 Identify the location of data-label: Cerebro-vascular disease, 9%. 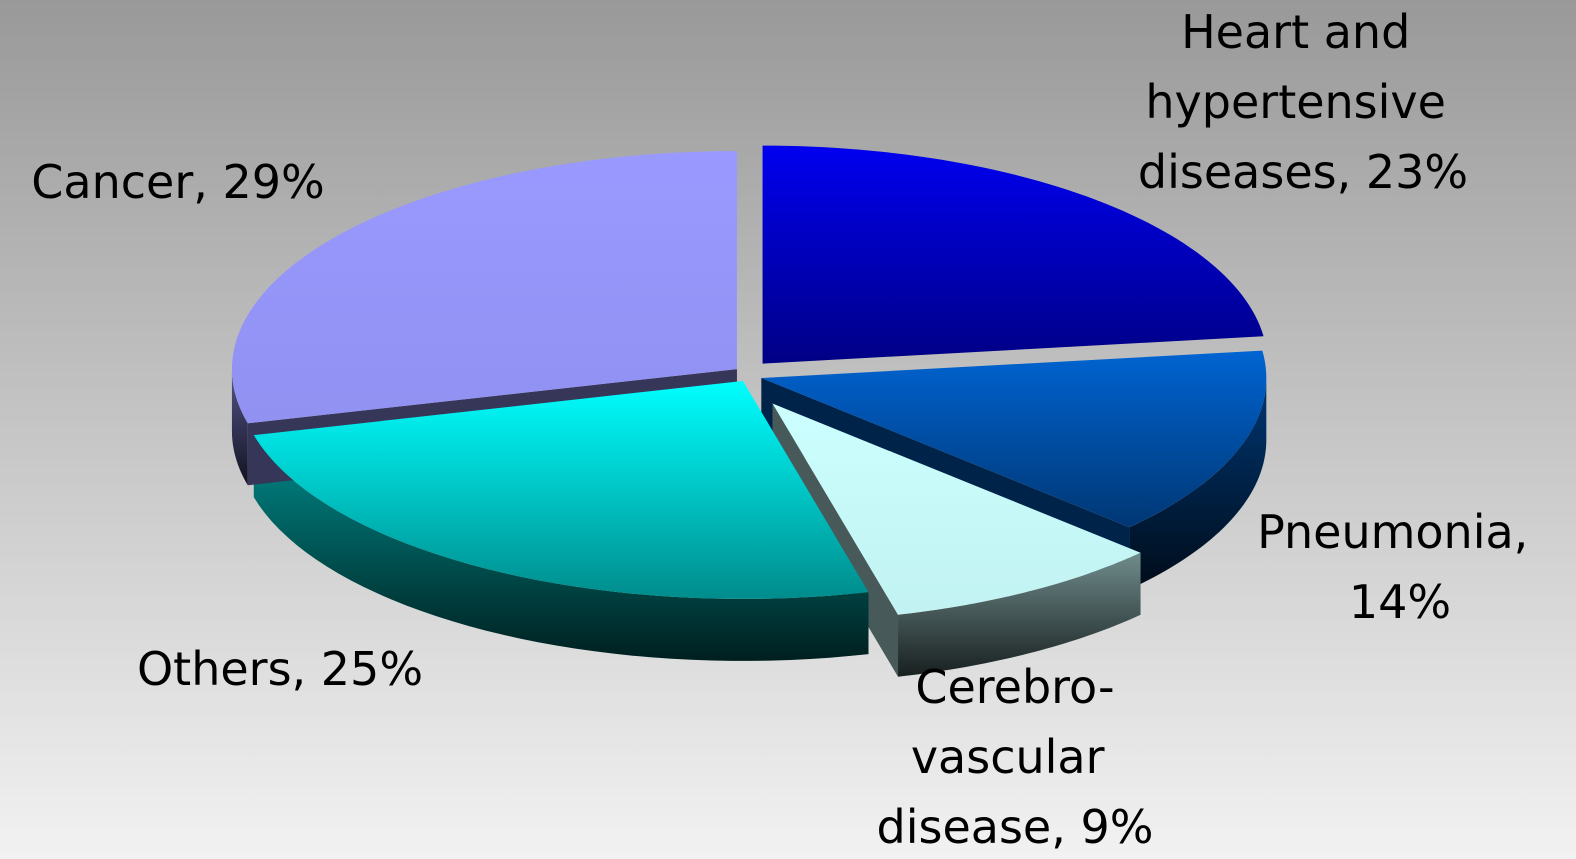
(1015, 757).